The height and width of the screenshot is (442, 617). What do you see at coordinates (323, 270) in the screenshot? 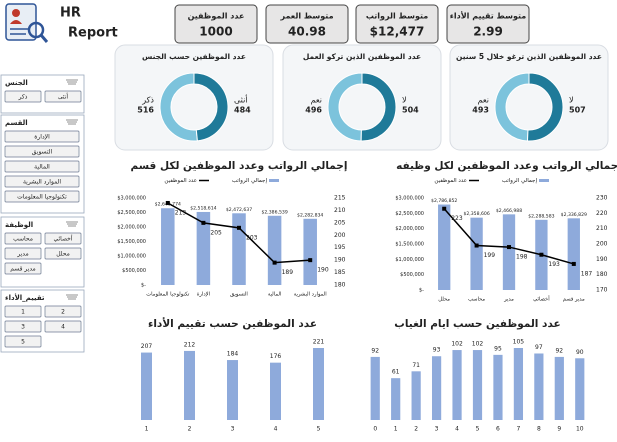
I see `line-value-label: 190` at bounding box center [323, 270].